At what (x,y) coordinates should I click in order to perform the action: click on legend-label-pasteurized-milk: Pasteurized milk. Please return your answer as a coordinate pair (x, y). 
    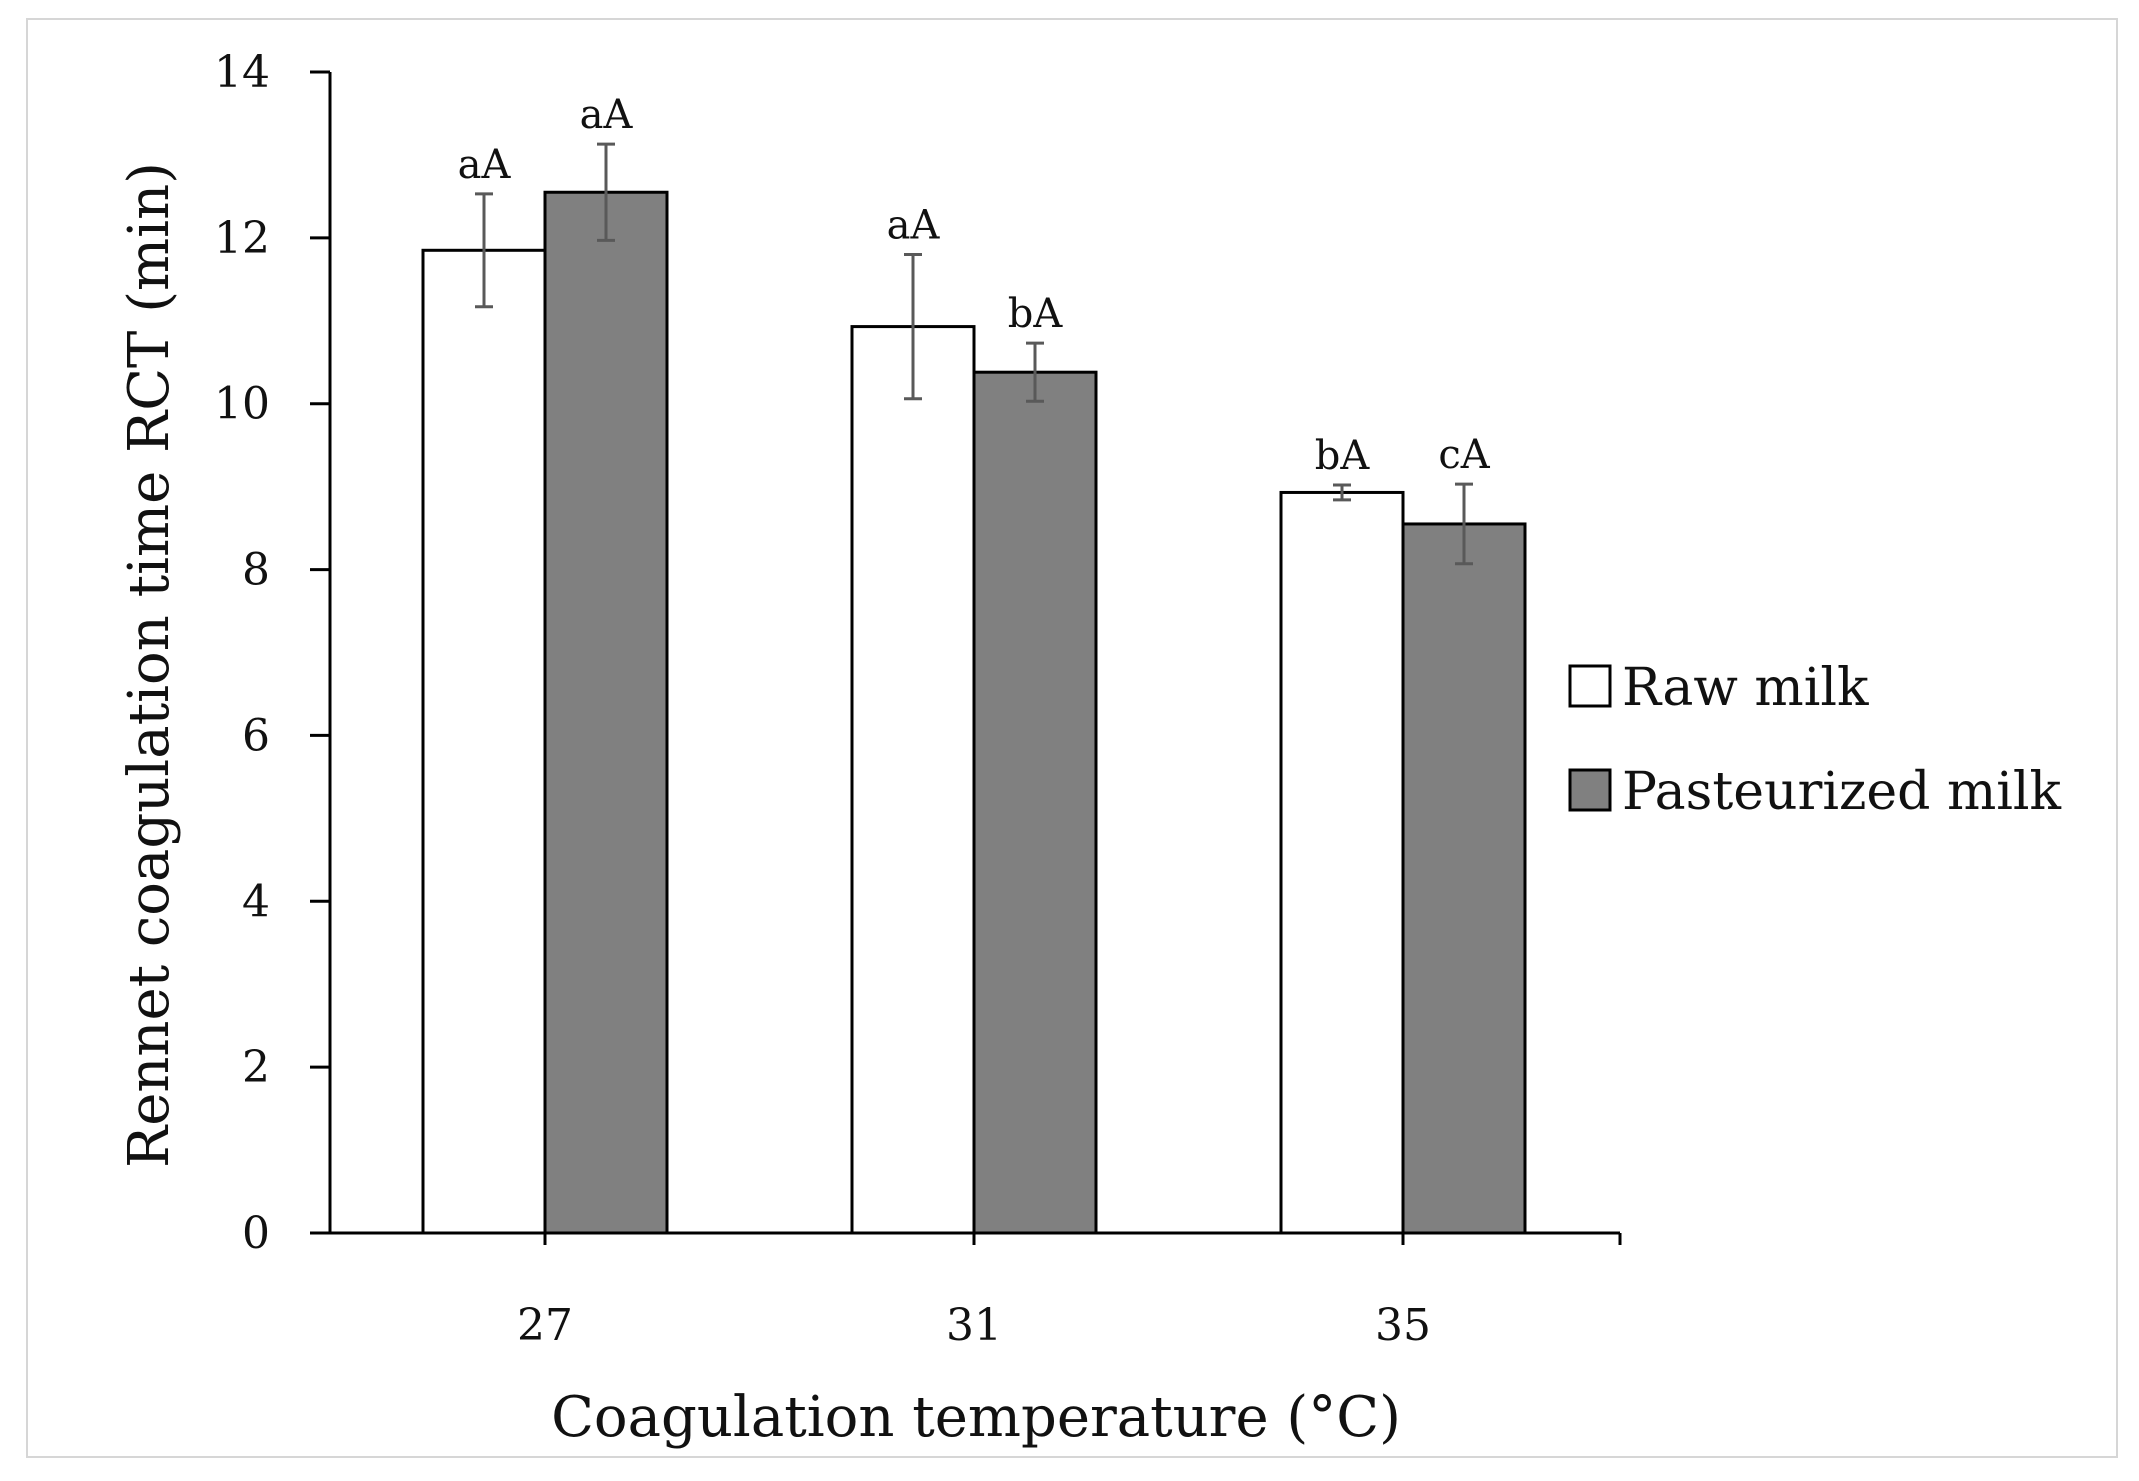
    Looking at the image, I should click on (1842, 792).